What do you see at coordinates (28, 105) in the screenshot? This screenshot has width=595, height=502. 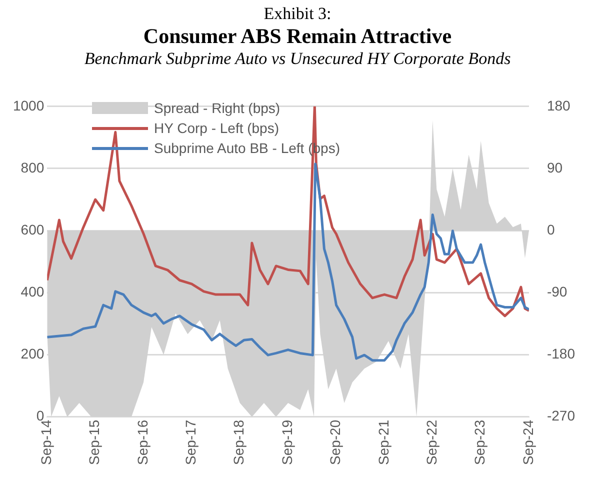 I see `y-tick-label: 1000` at bounding box center [28, 105].